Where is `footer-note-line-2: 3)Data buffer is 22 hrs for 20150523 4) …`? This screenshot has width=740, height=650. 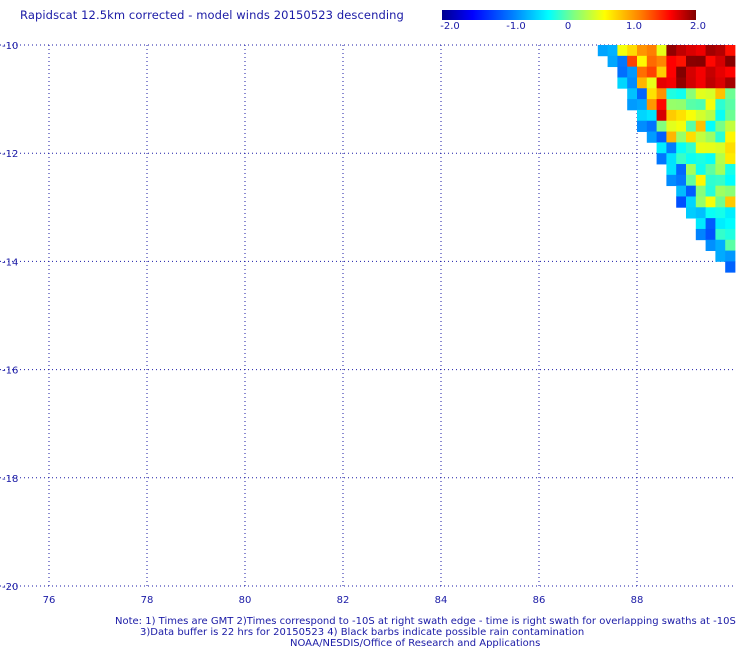
footer-note-line-2: 3)Data buffer is 22 hrs for 20150523 4) … is located at coordinates (362, 632).